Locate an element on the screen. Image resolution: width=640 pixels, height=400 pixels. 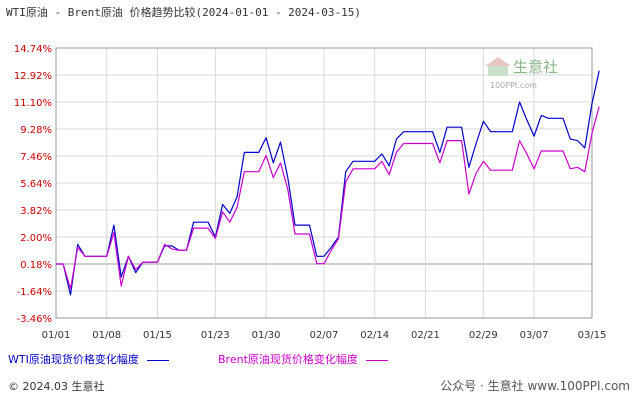
y-tick-label: 11.10% is located at coordinates (33, 103).